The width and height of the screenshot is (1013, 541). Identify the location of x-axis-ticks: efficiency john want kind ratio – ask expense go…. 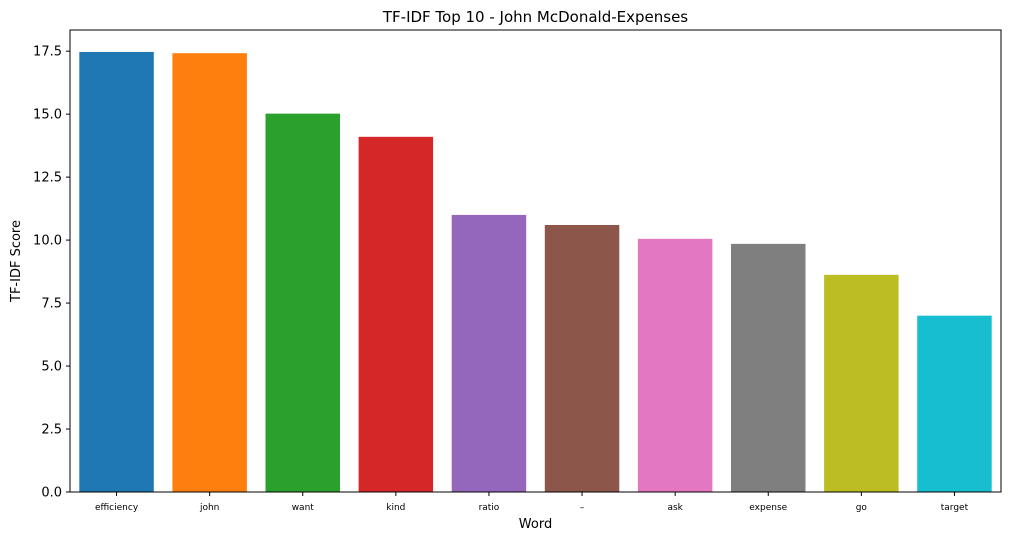
(532, 502).